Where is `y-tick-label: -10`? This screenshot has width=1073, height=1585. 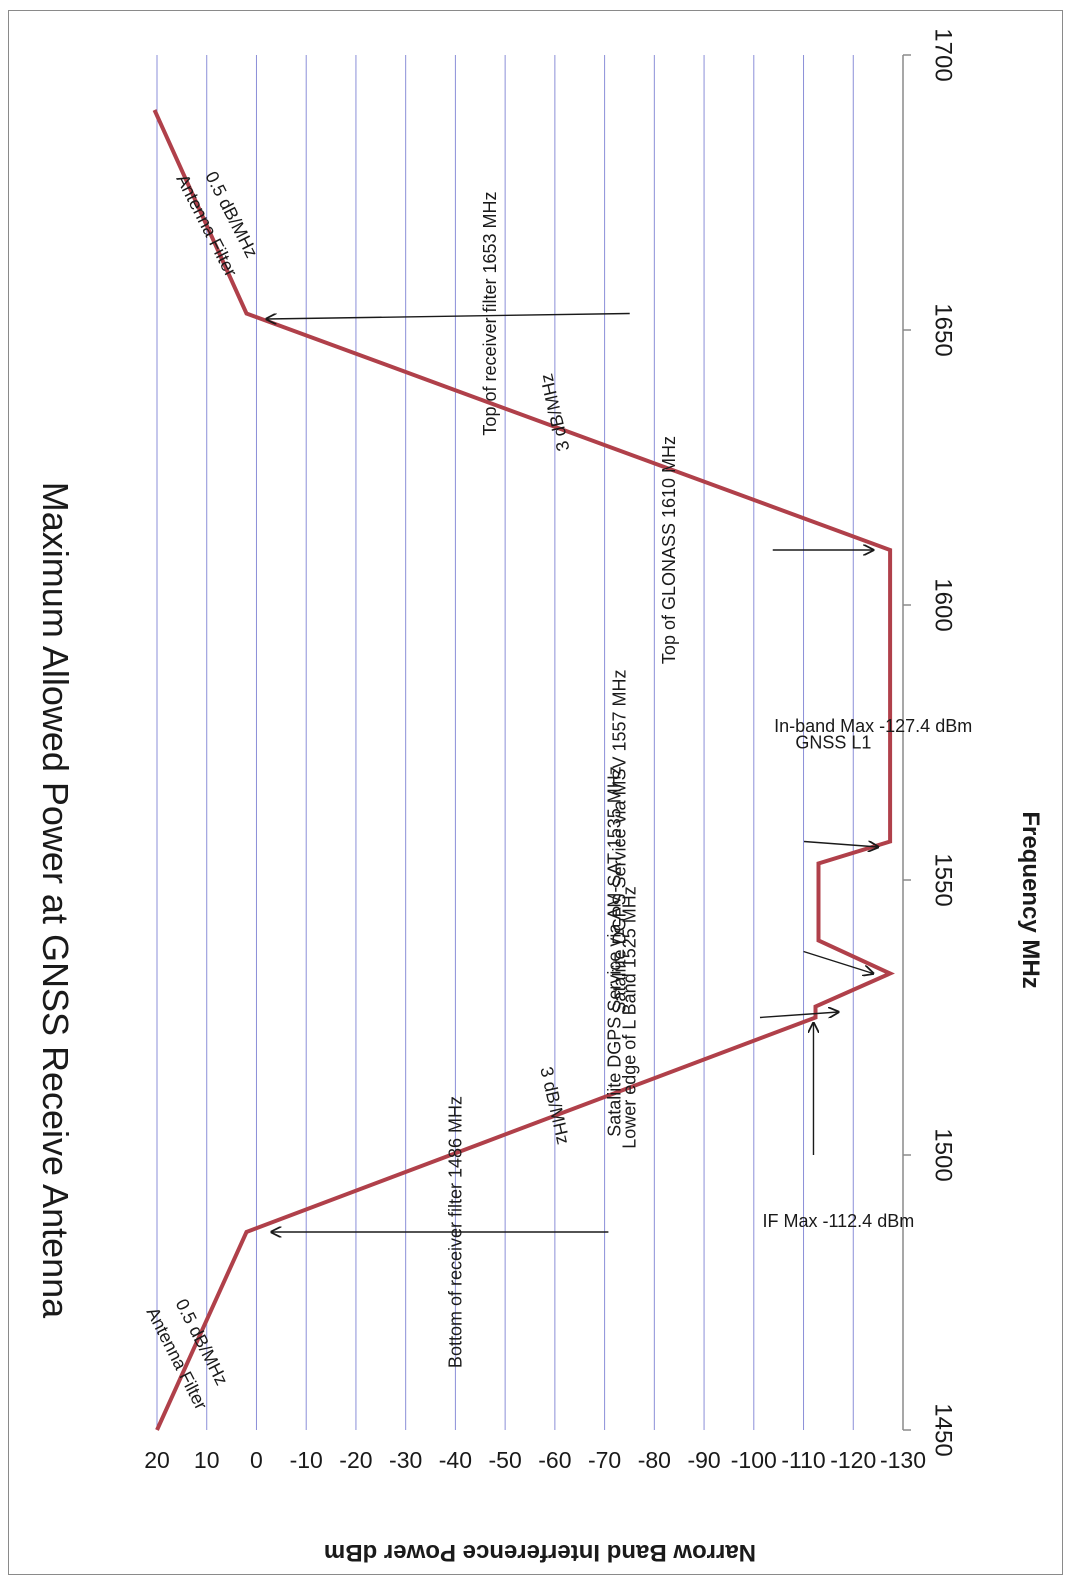 y-tick-label: -10 is located at coordinates (306, 1460).